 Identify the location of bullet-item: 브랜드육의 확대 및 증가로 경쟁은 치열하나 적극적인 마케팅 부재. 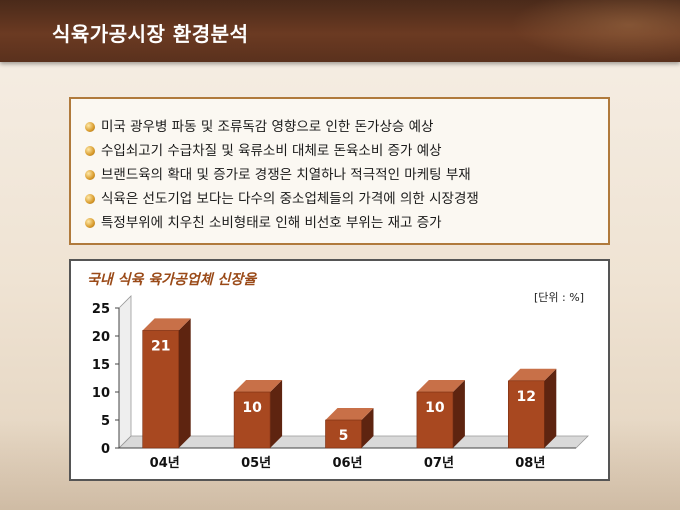
(346, 175).